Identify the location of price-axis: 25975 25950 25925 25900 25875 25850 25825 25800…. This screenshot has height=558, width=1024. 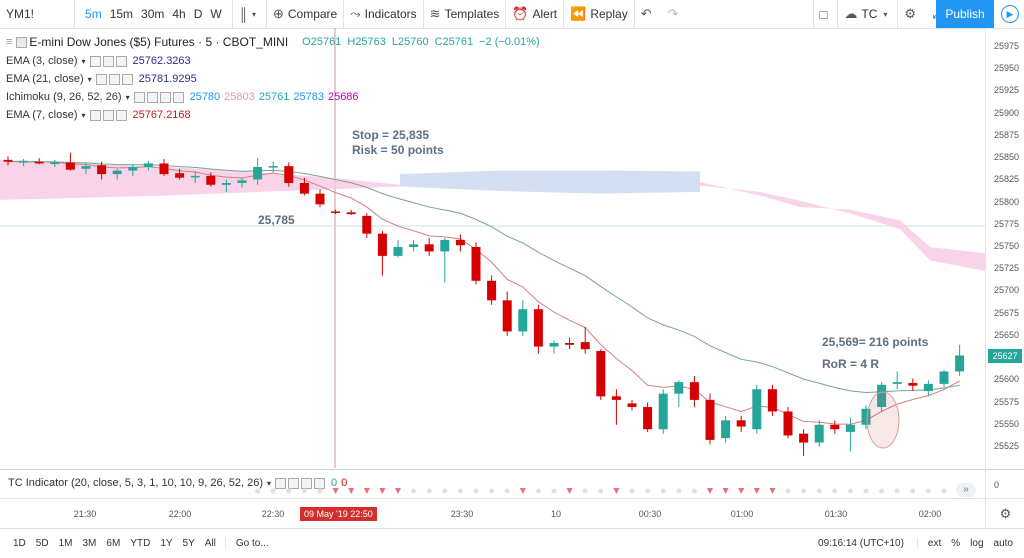
(1004, 248).